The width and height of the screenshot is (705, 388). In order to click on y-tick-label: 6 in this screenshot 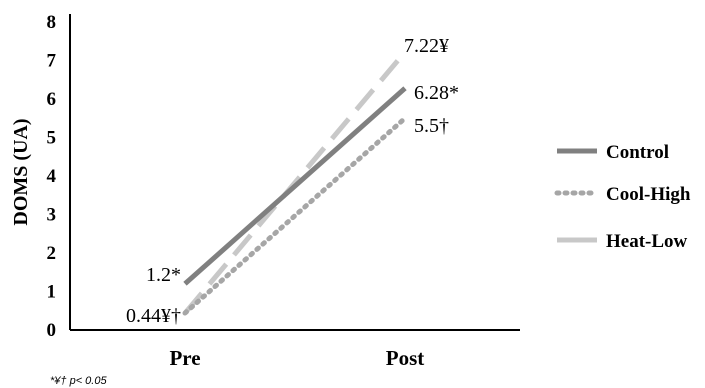, I will do `click(52, 99)`.